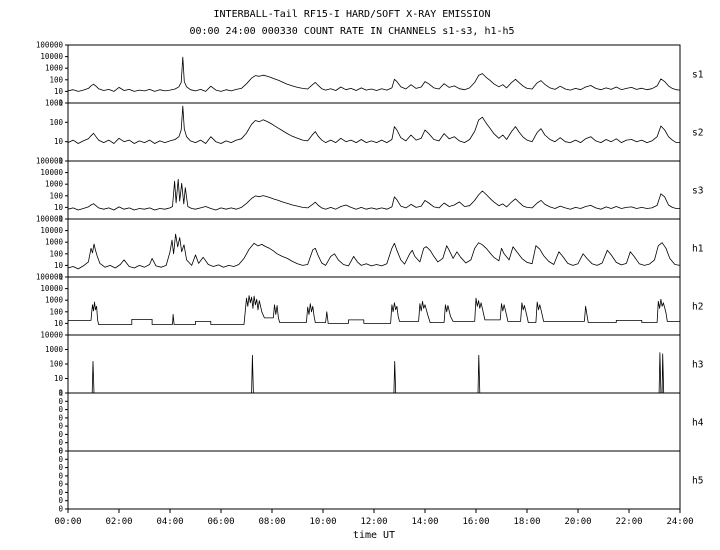 This screenshot has width=720, height=550. Describe the element at coordinates (698, 423) in the screenshot. I see `panel-label-h4: h4` at that location.